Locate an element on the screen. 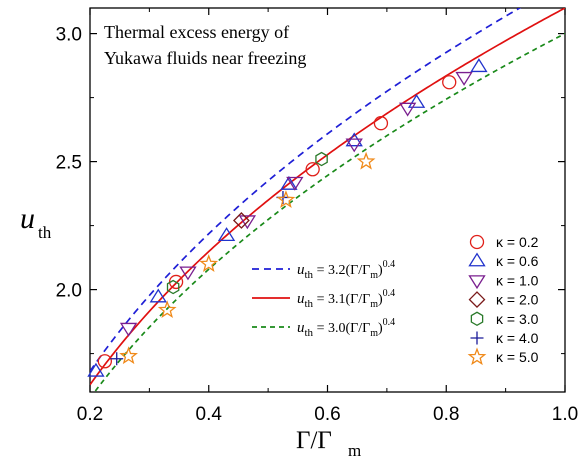 The height and width of the screenshot is (464, 587). x-axis-label: Γ/Γ m is located at coordinates (328, 443).